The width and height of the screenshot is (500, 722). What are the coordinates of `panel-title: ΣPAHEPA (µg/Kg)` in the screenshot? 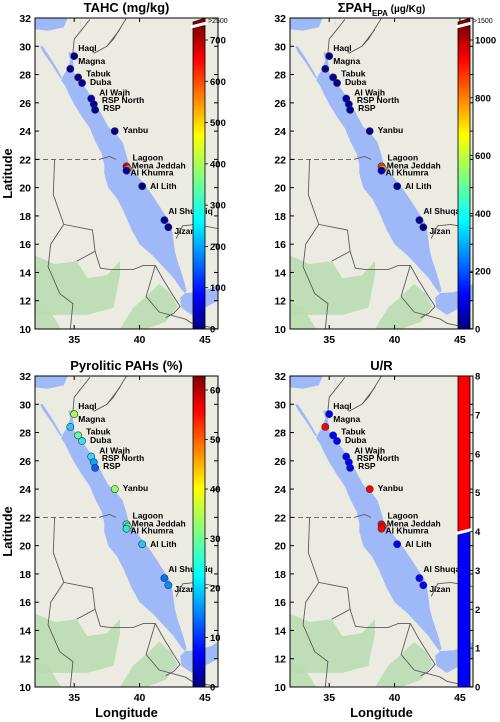 It's located at (382, 9).